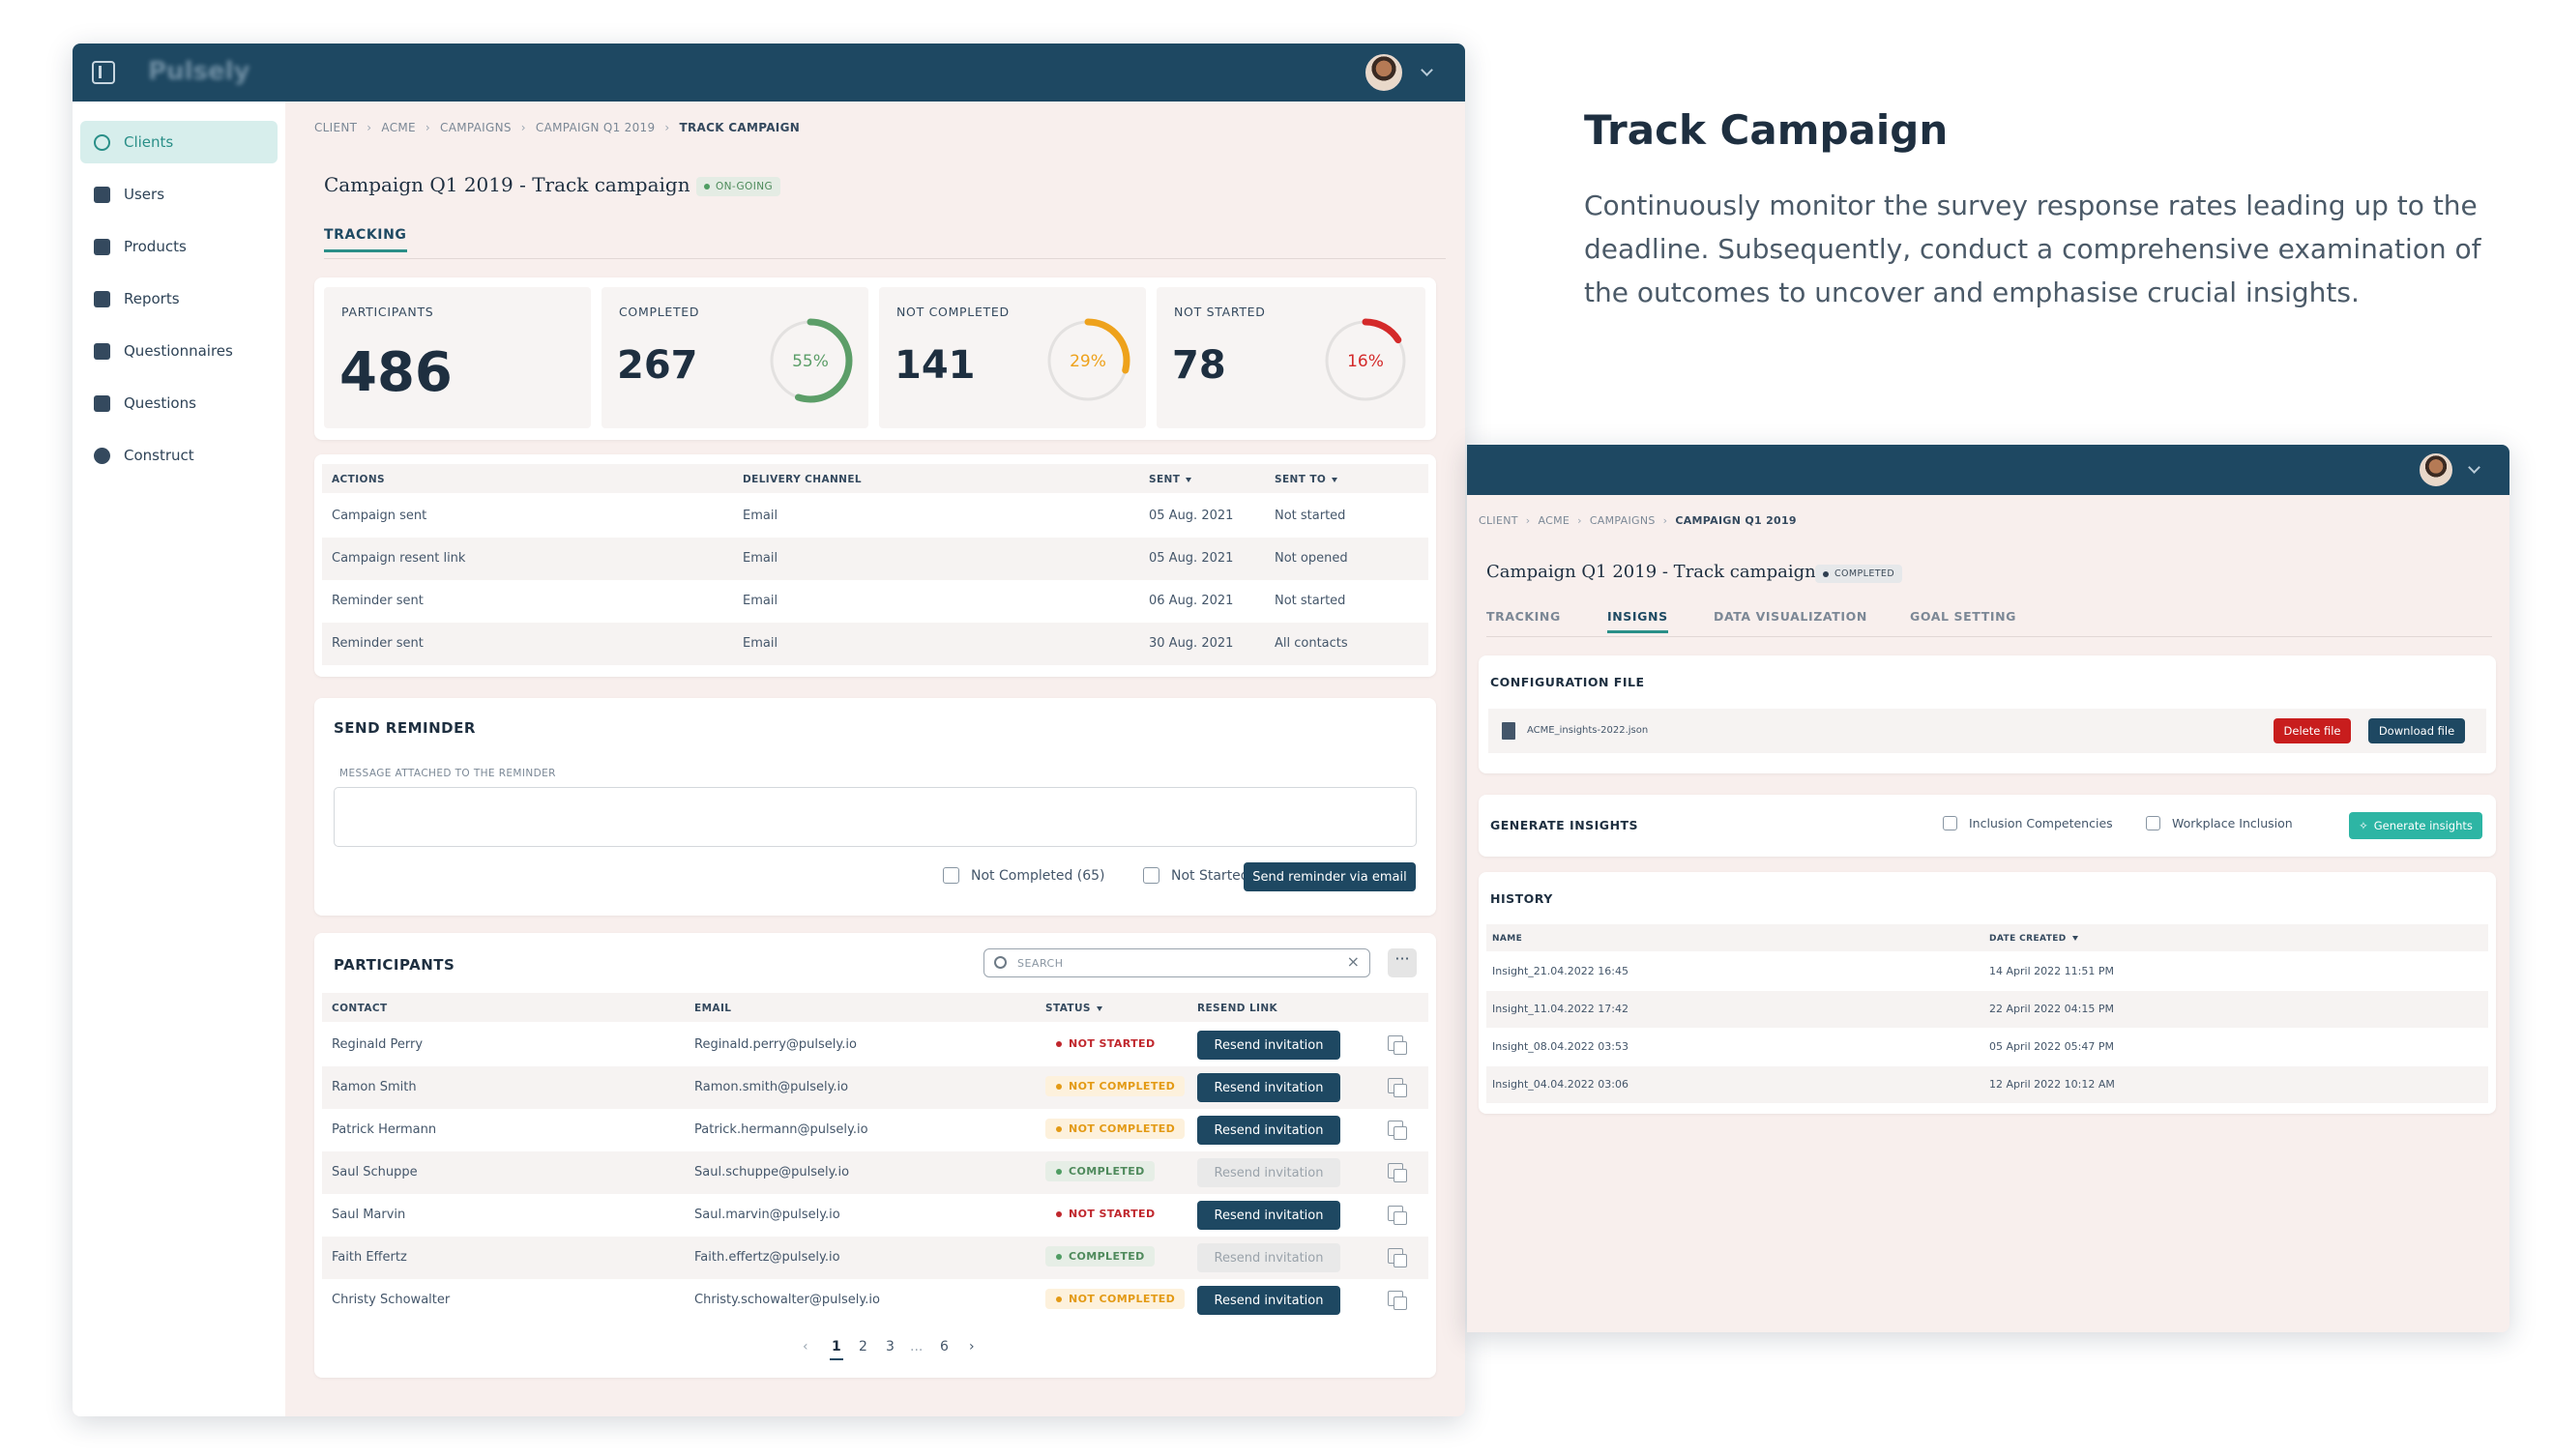 This screenshot has width=2553, height=1456. I want to click on status-badge: NOT STARTED, so click(1105, 1214).